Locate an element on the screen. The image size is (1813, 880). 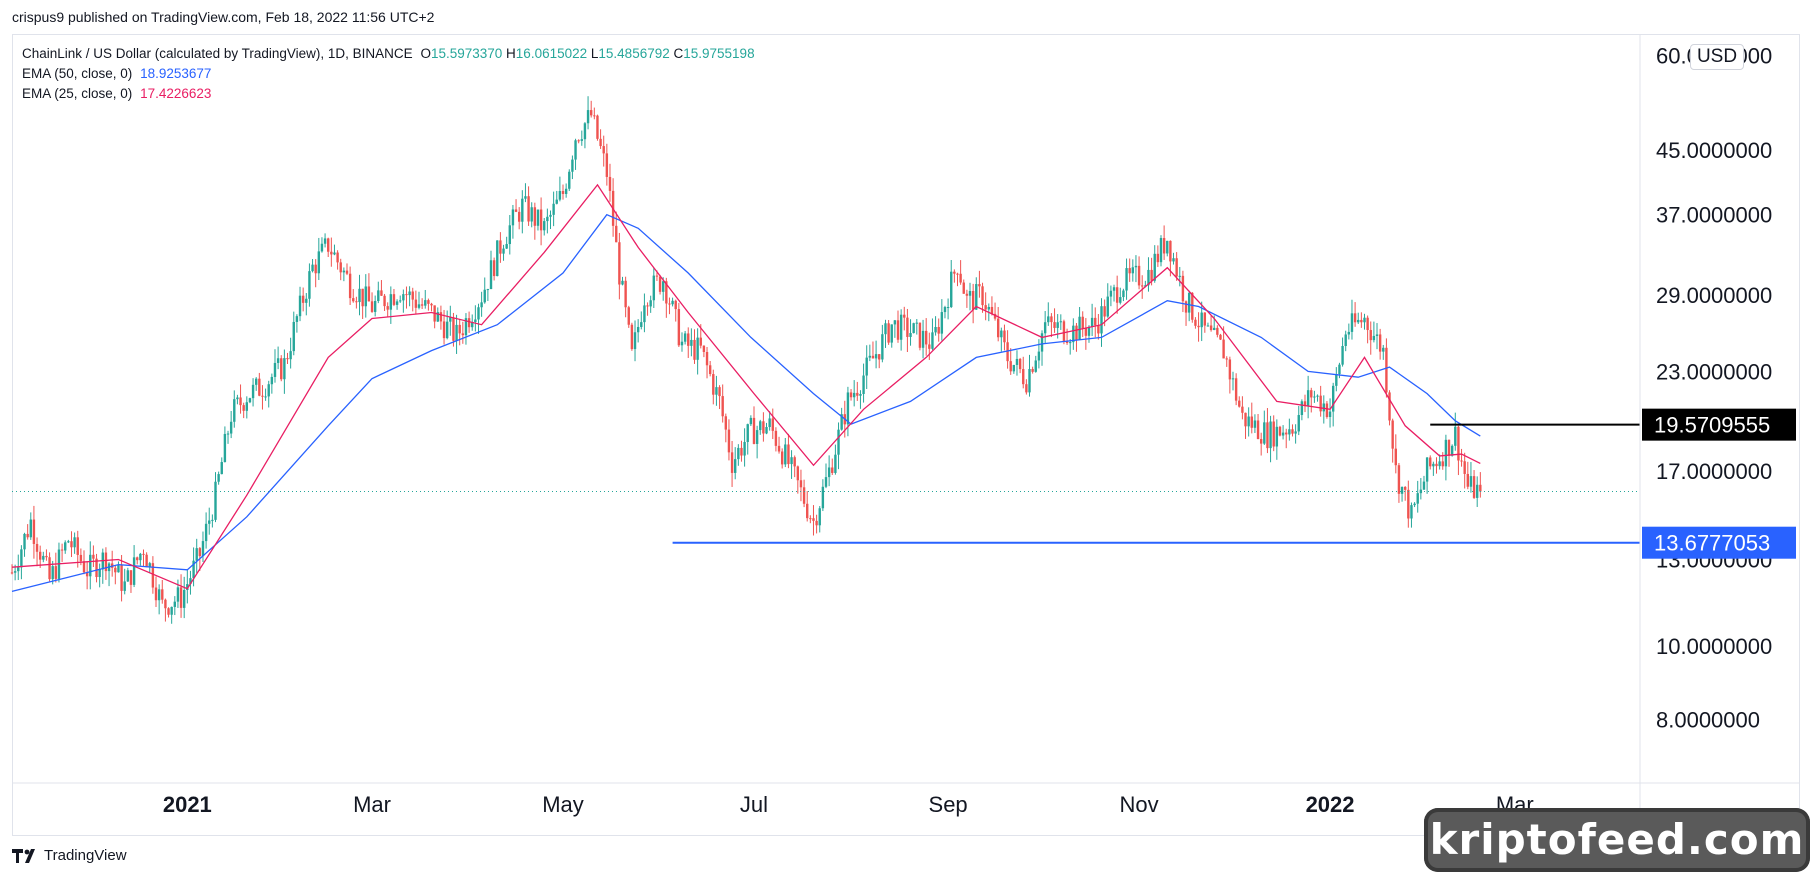
currency-button: USD is located at coordinates (1717, 57).